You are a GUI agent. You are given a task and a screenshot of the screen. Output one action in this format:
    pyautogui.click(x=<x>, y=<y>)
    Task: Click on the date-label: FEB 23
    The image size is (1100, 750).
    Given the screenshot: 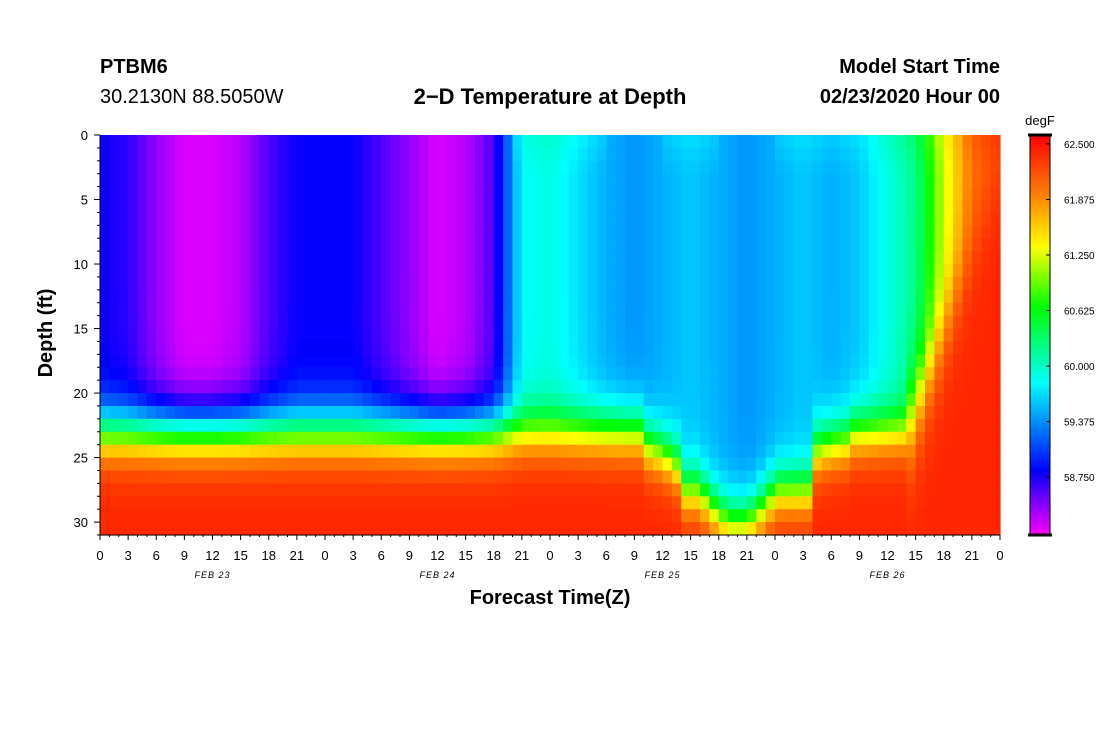 What is the action you would take?
    pyautogui.click(x=212, y=575)
    